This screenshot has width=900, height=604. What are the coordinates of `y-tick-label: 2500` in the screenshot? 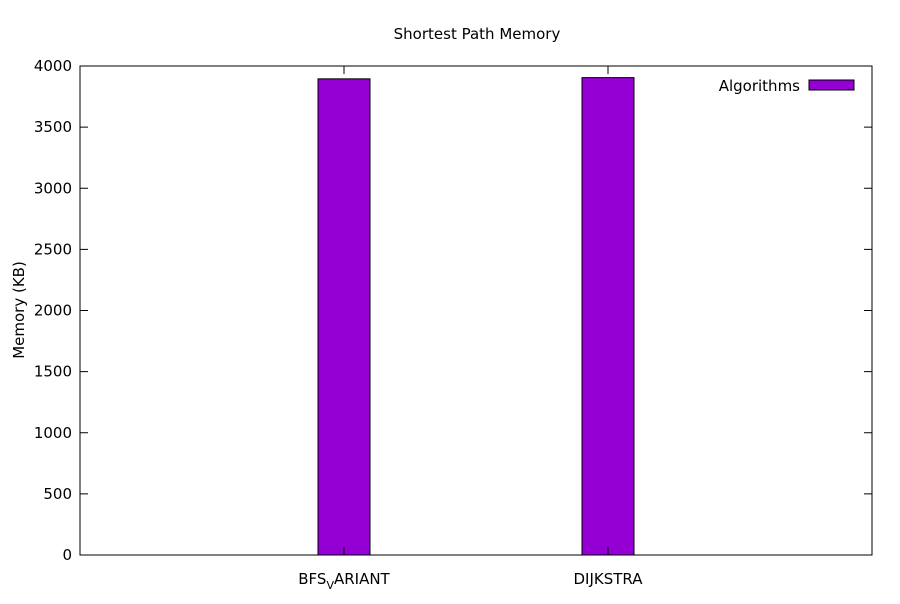 It's located at (53, 249).